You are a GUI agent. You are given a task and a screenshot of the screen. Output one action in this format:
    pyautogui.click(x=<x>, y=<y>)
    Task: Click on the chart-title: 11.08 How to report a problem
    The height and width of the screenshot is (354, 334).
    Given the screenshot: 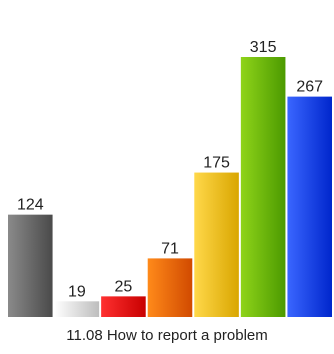 What is the action you would take?
    pyautogui.click(x=167, y=335)
    